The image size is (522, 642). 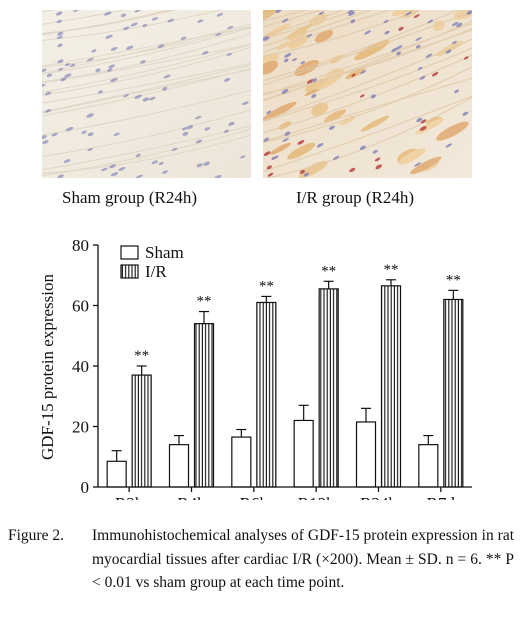 What do you see at coordinates (47, 366) in the screenshot?
I see `y-axis-label: GDF-15 protein expression` at bounding box center [47, 366].